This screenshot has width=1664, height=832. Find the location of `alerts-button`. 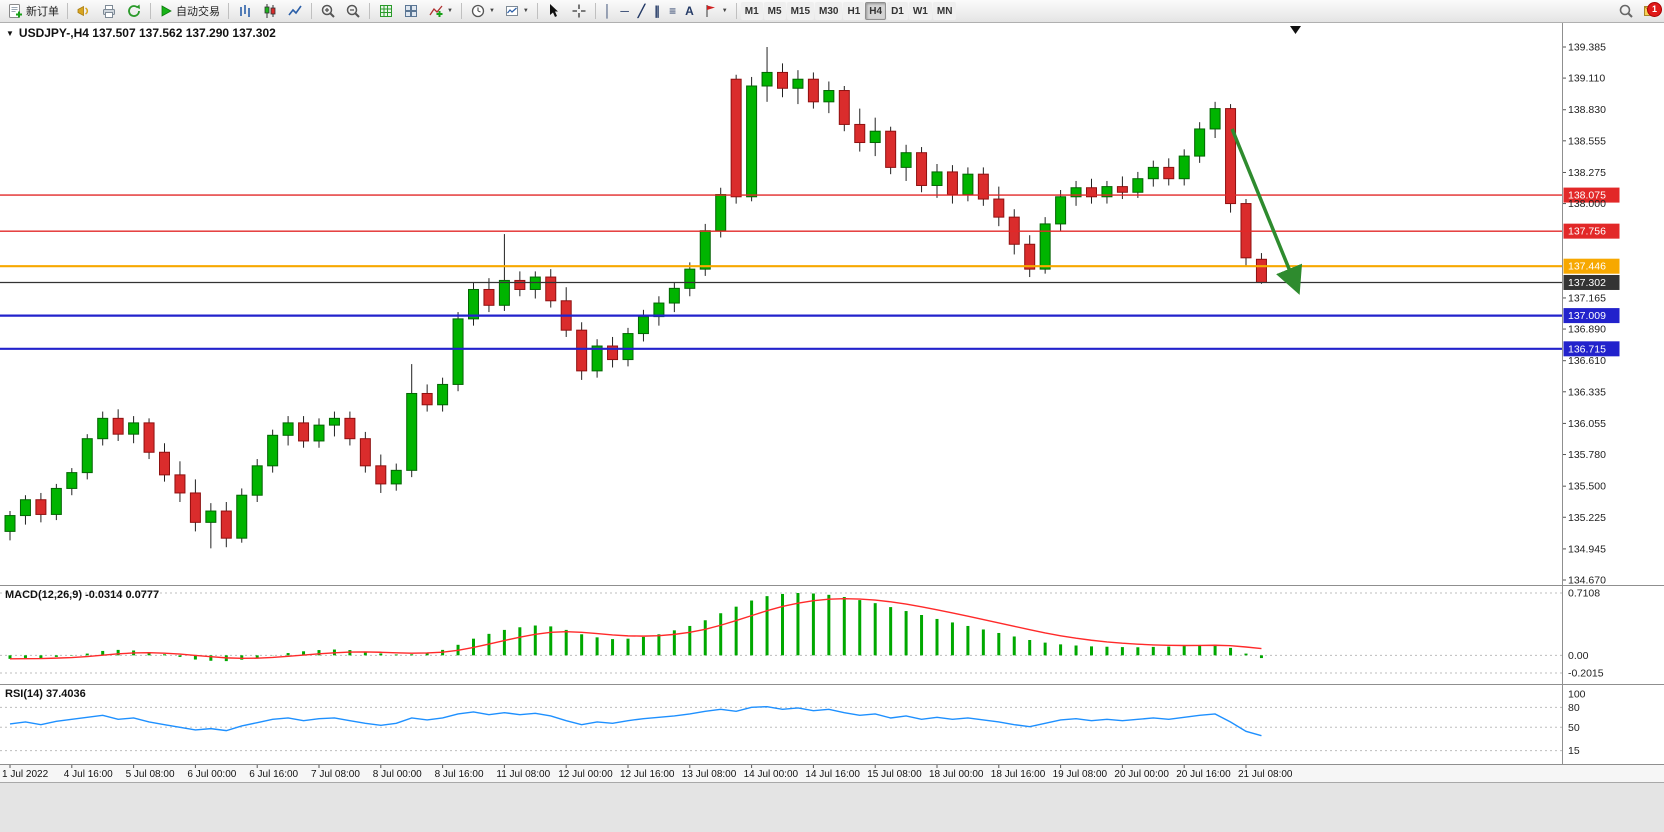

alerts-button is located at coordinates (84, 11).